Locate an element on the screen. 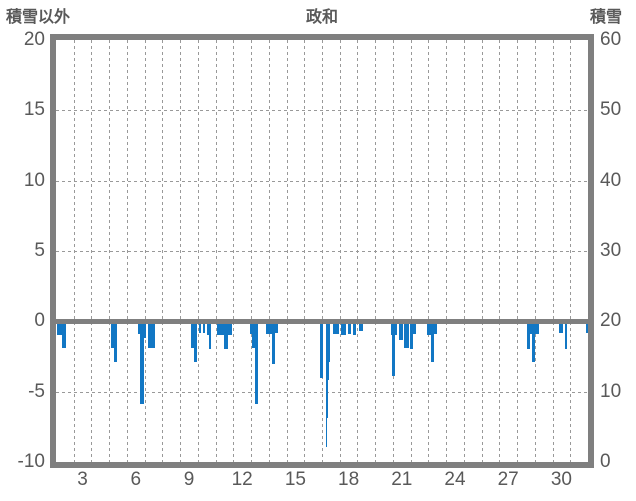 The image size is (636, 501). x-axis-tick-label: 15 is located at coordinates (295, 479).